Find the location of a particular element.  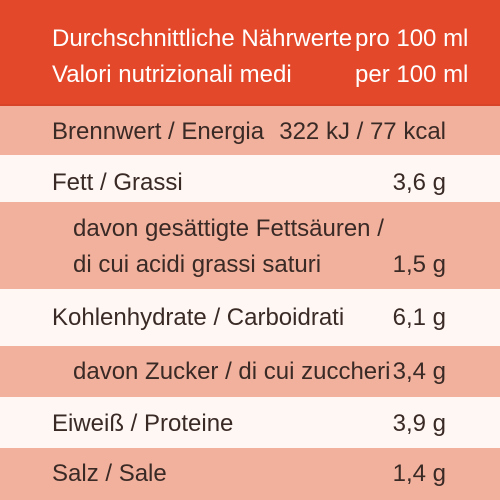

sugar-label: davon Zucker / di cui zuccheri is located at coordinates (232, 371).